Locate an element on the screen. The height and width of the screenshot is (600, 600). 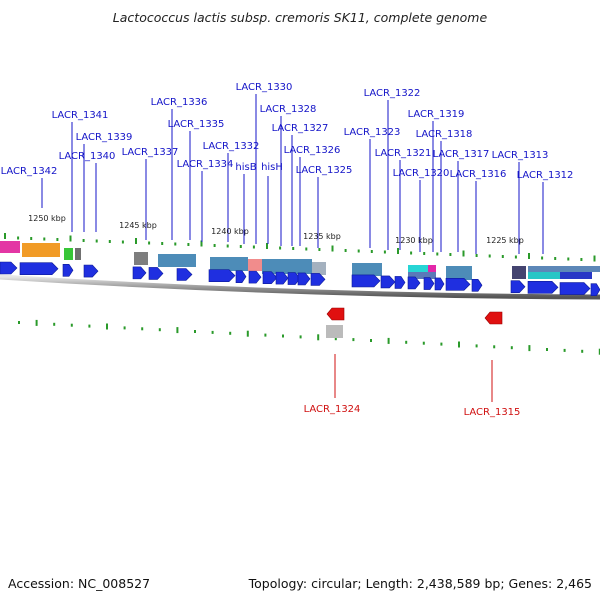
forward-gene-label: LACR_1328 is located at coordinates (288, 109).